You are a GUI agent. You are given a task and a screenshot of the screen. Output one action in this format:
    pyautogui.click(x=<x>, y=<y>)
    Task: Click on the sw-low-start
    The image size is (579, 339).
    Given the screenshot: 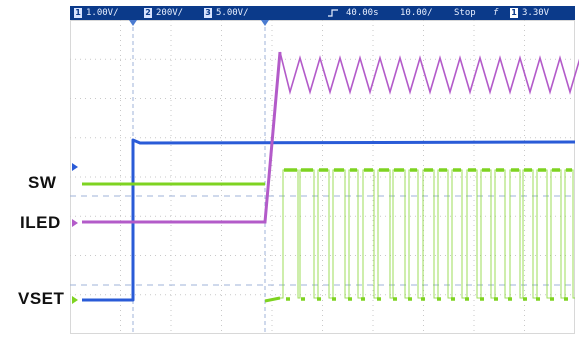 What is the action you would take?
    pyautogui.click(x=272, y=299)
    